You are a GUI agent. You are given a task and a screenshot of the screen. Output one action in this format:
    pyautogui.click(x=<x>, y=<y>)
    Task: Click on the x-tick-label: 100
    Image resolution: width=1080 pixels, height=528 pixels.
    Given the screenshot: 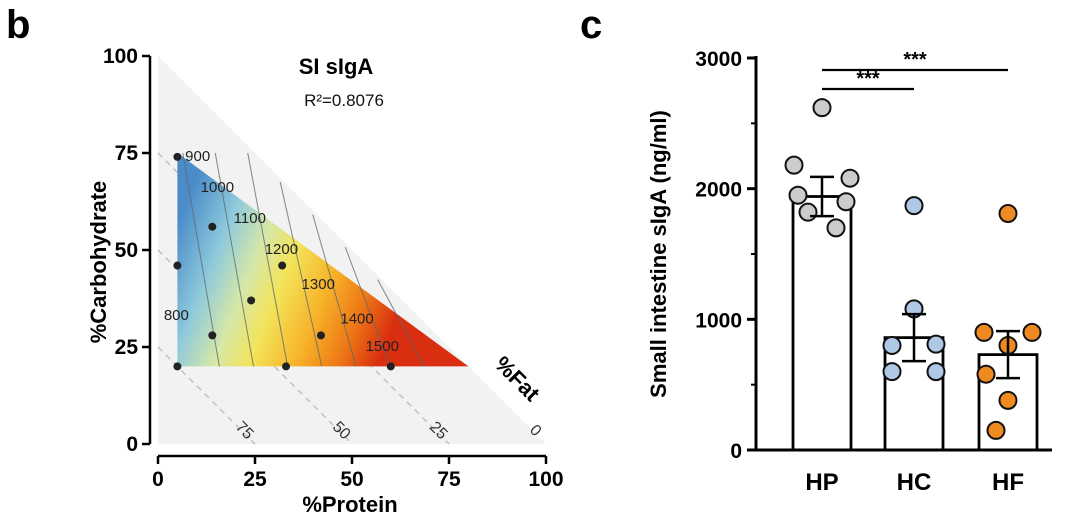 What is the action you would take?
    pyautogui.click(x=545, y=479)
    